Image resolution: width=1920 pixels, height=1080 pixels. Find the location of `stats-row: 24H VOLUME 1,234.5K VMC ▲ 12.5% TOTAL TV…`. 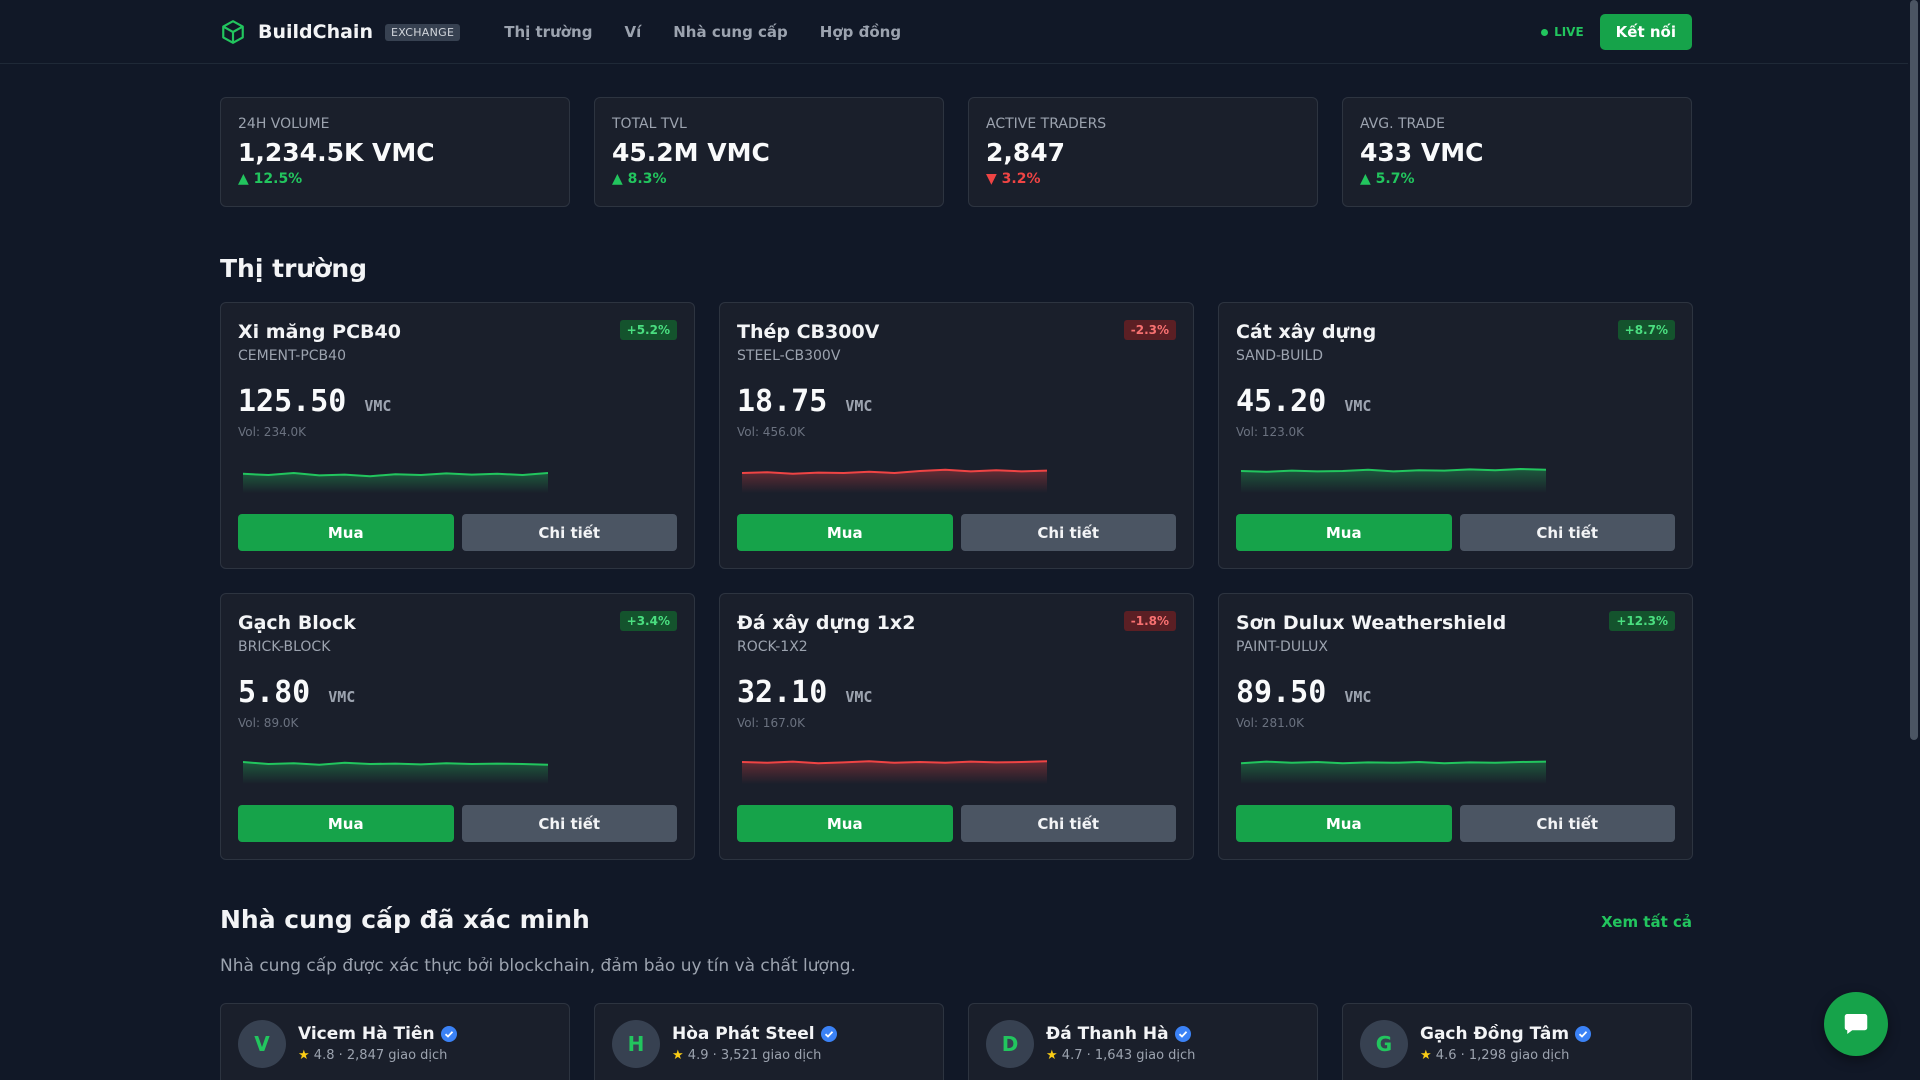

stats-row: 24H VOLUME 1,234.5K VMC ▲ 12.5% TOTAL TV… is located at coordinates (956, 152).